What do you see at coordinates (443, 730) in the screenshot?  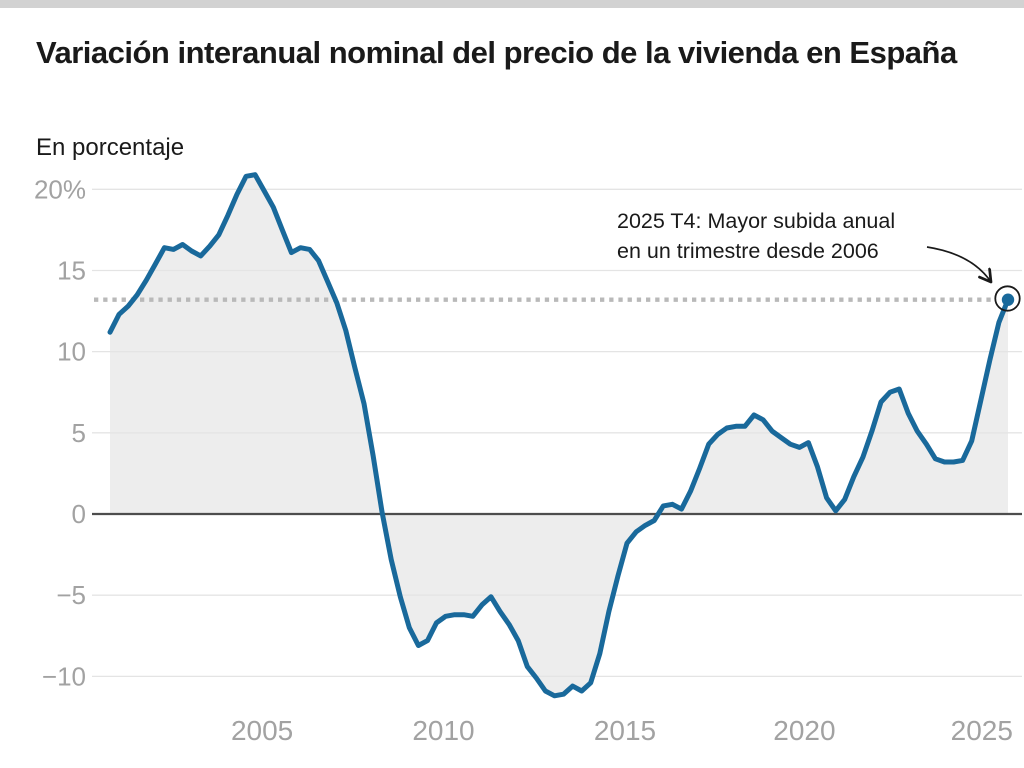 I see `x-axis-label: 2010` at bounding box center [443, 730].